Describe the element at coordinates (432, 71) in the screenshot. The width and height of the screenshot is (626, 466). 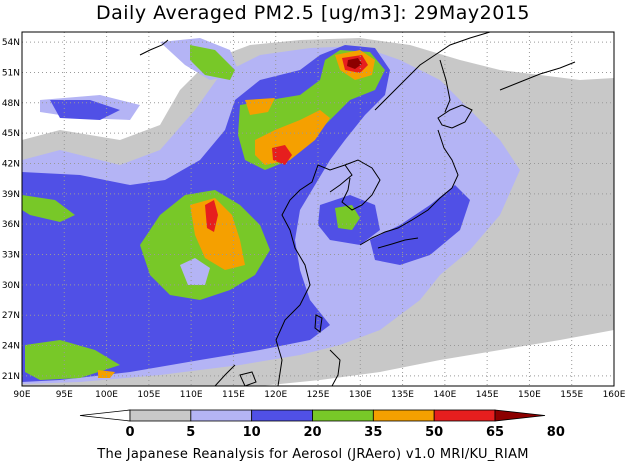
I see `russia-coast` at that location.